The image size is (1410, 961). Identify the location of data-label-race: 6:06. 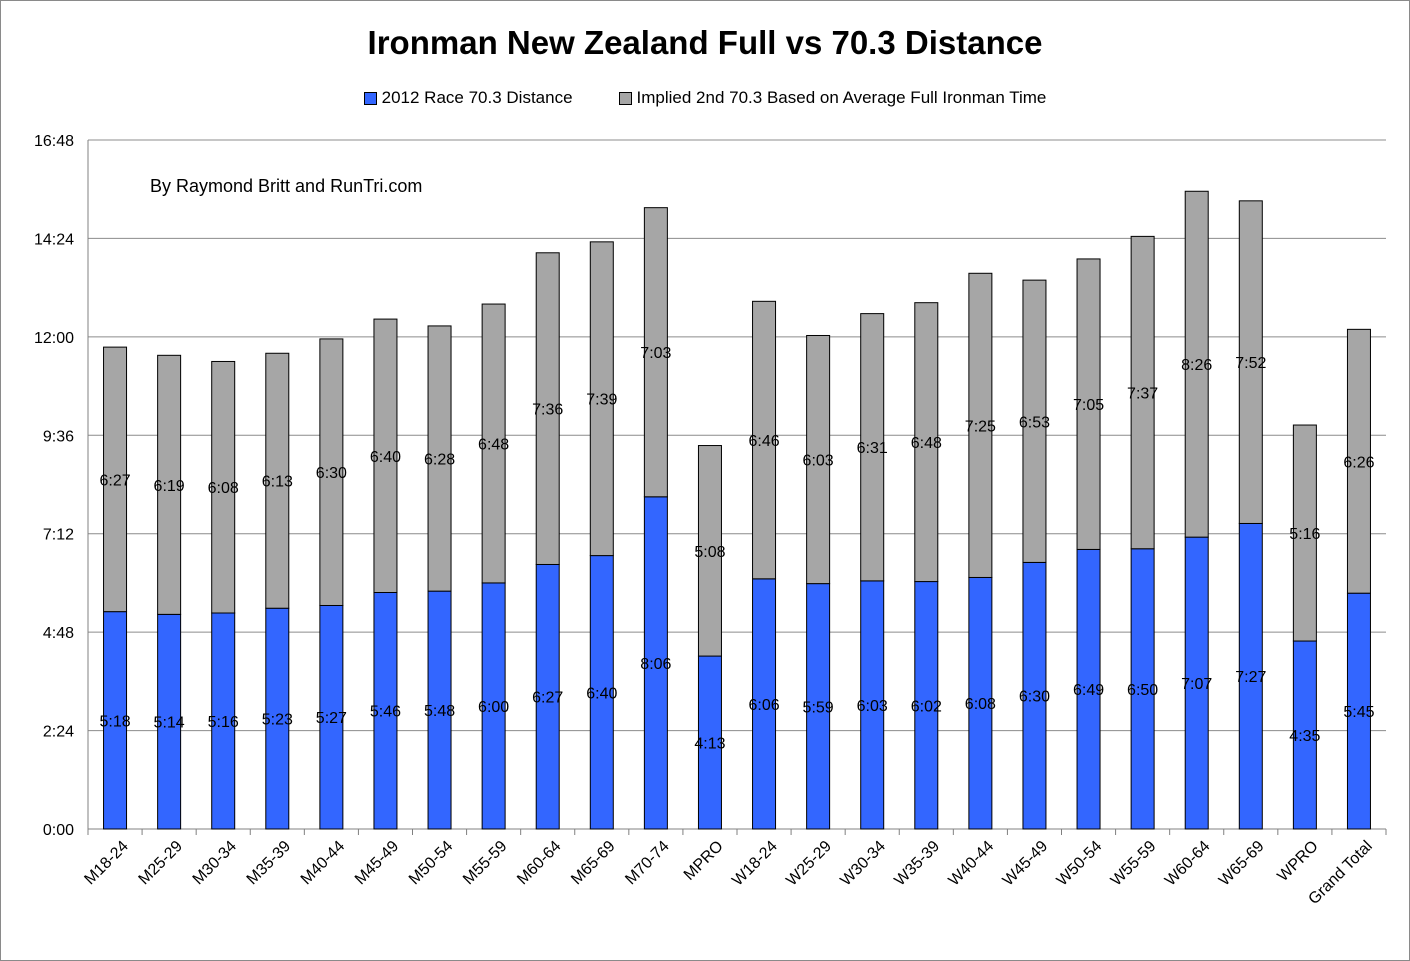
(763, 705).